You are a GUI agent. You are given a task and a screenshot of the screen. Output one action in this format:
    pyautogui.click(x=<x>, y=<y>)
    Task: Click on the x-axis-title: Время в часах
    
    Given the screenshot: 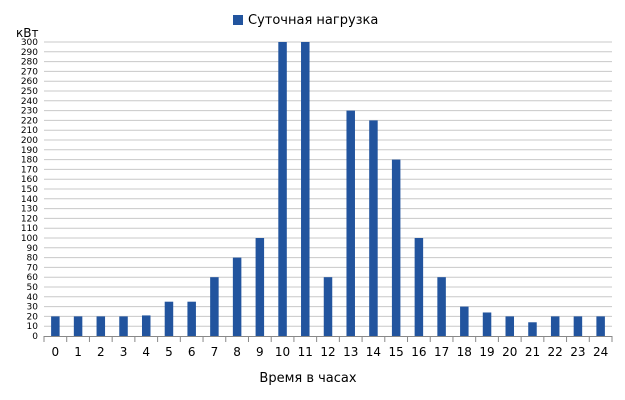 What is the action you would take?
    pyautogui.click(x=307, y=378)
    